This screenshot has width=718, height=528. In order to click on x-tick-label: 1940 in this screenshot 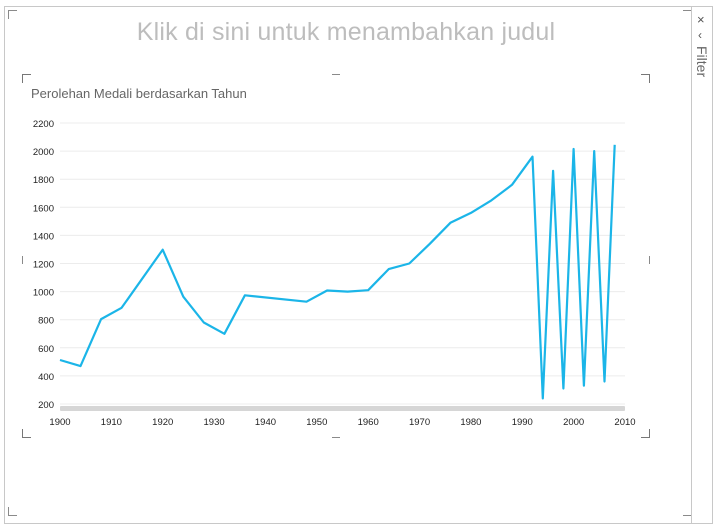, I will do `click(265, 422)`.